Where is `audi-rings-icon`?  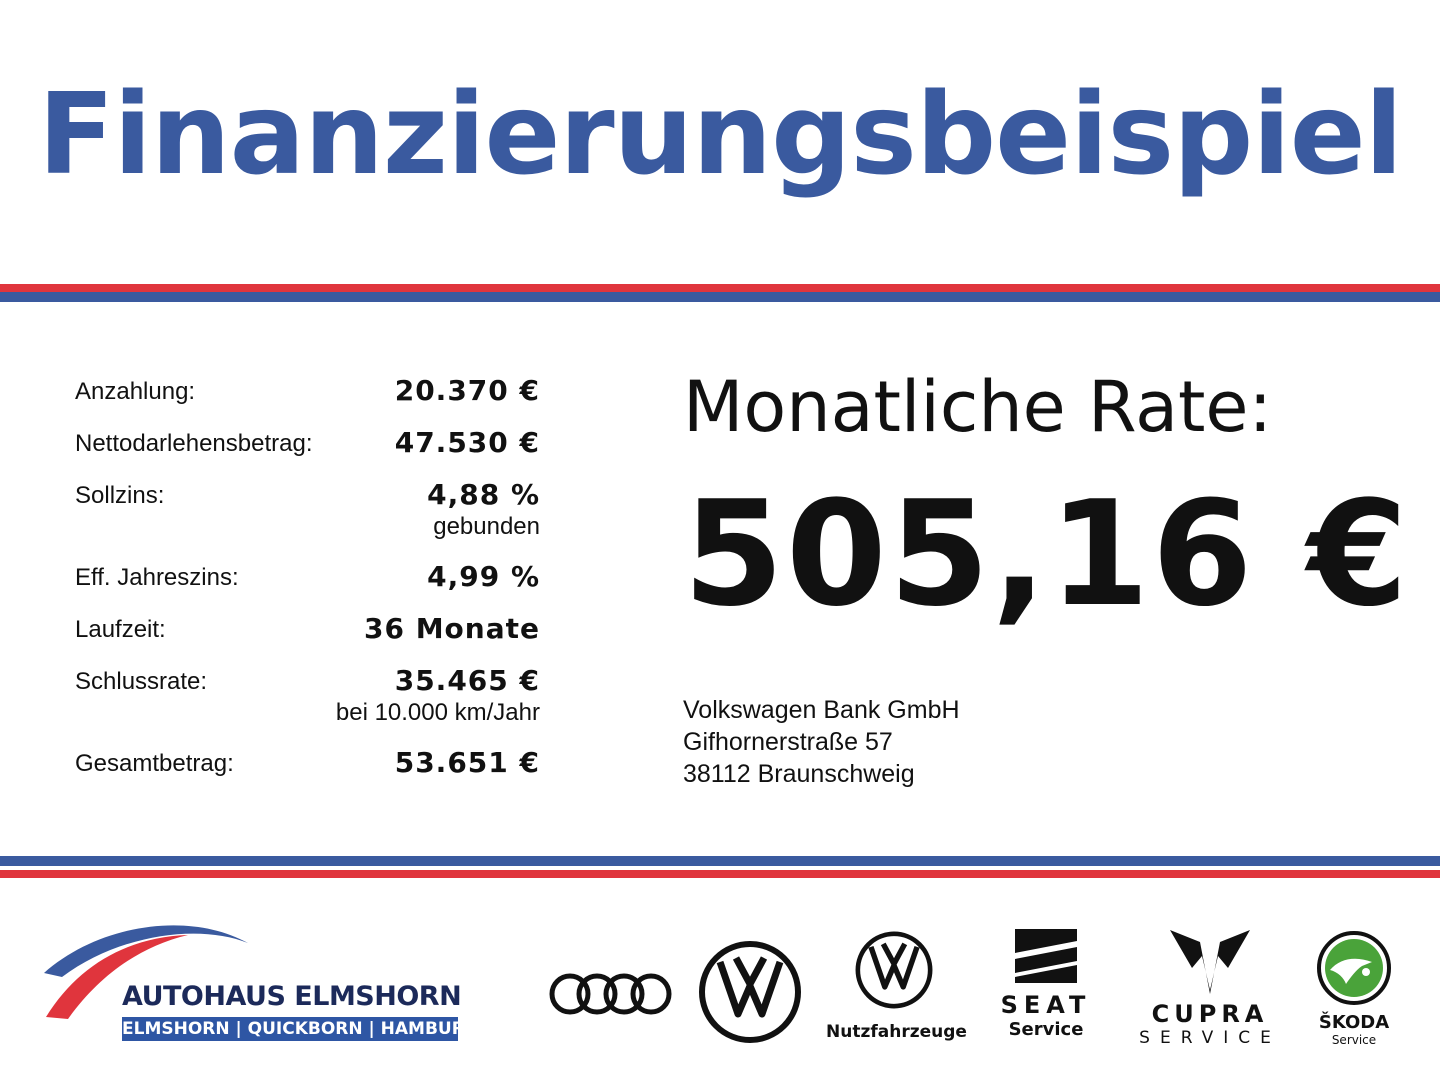
audi-rings-icon is located at coordinates (610, 994).